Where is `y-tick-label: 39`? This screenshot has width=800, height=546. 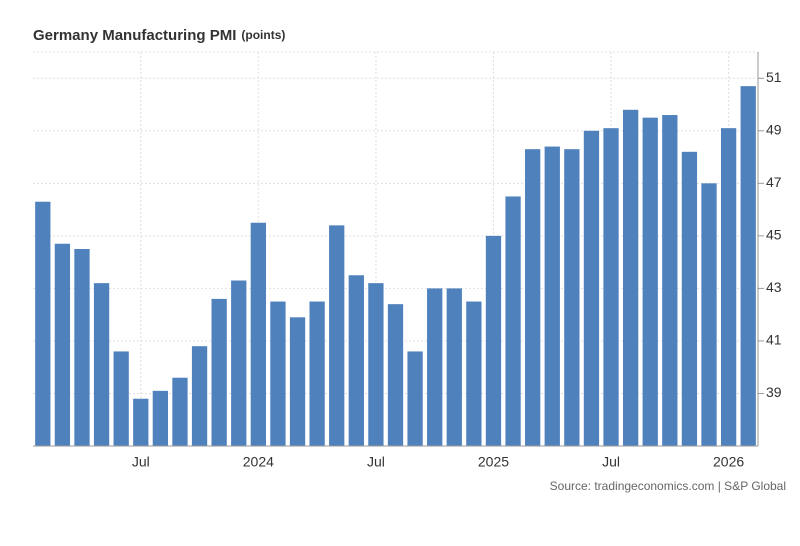
y-tick-label: 39 is located at coordinates (774, 392).